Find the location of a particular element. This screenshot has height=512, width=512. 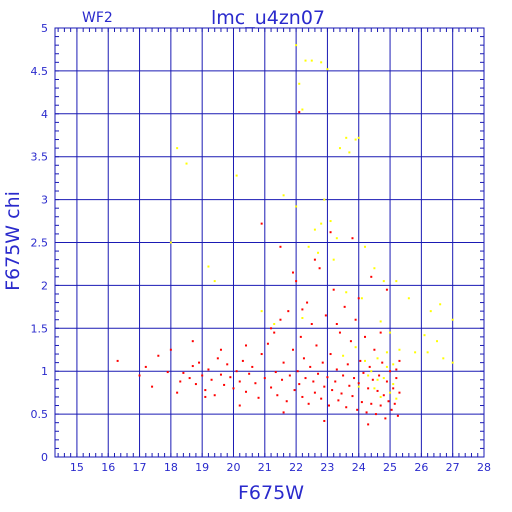

x-tick-label: 27 is located at coordinates (453, 467).